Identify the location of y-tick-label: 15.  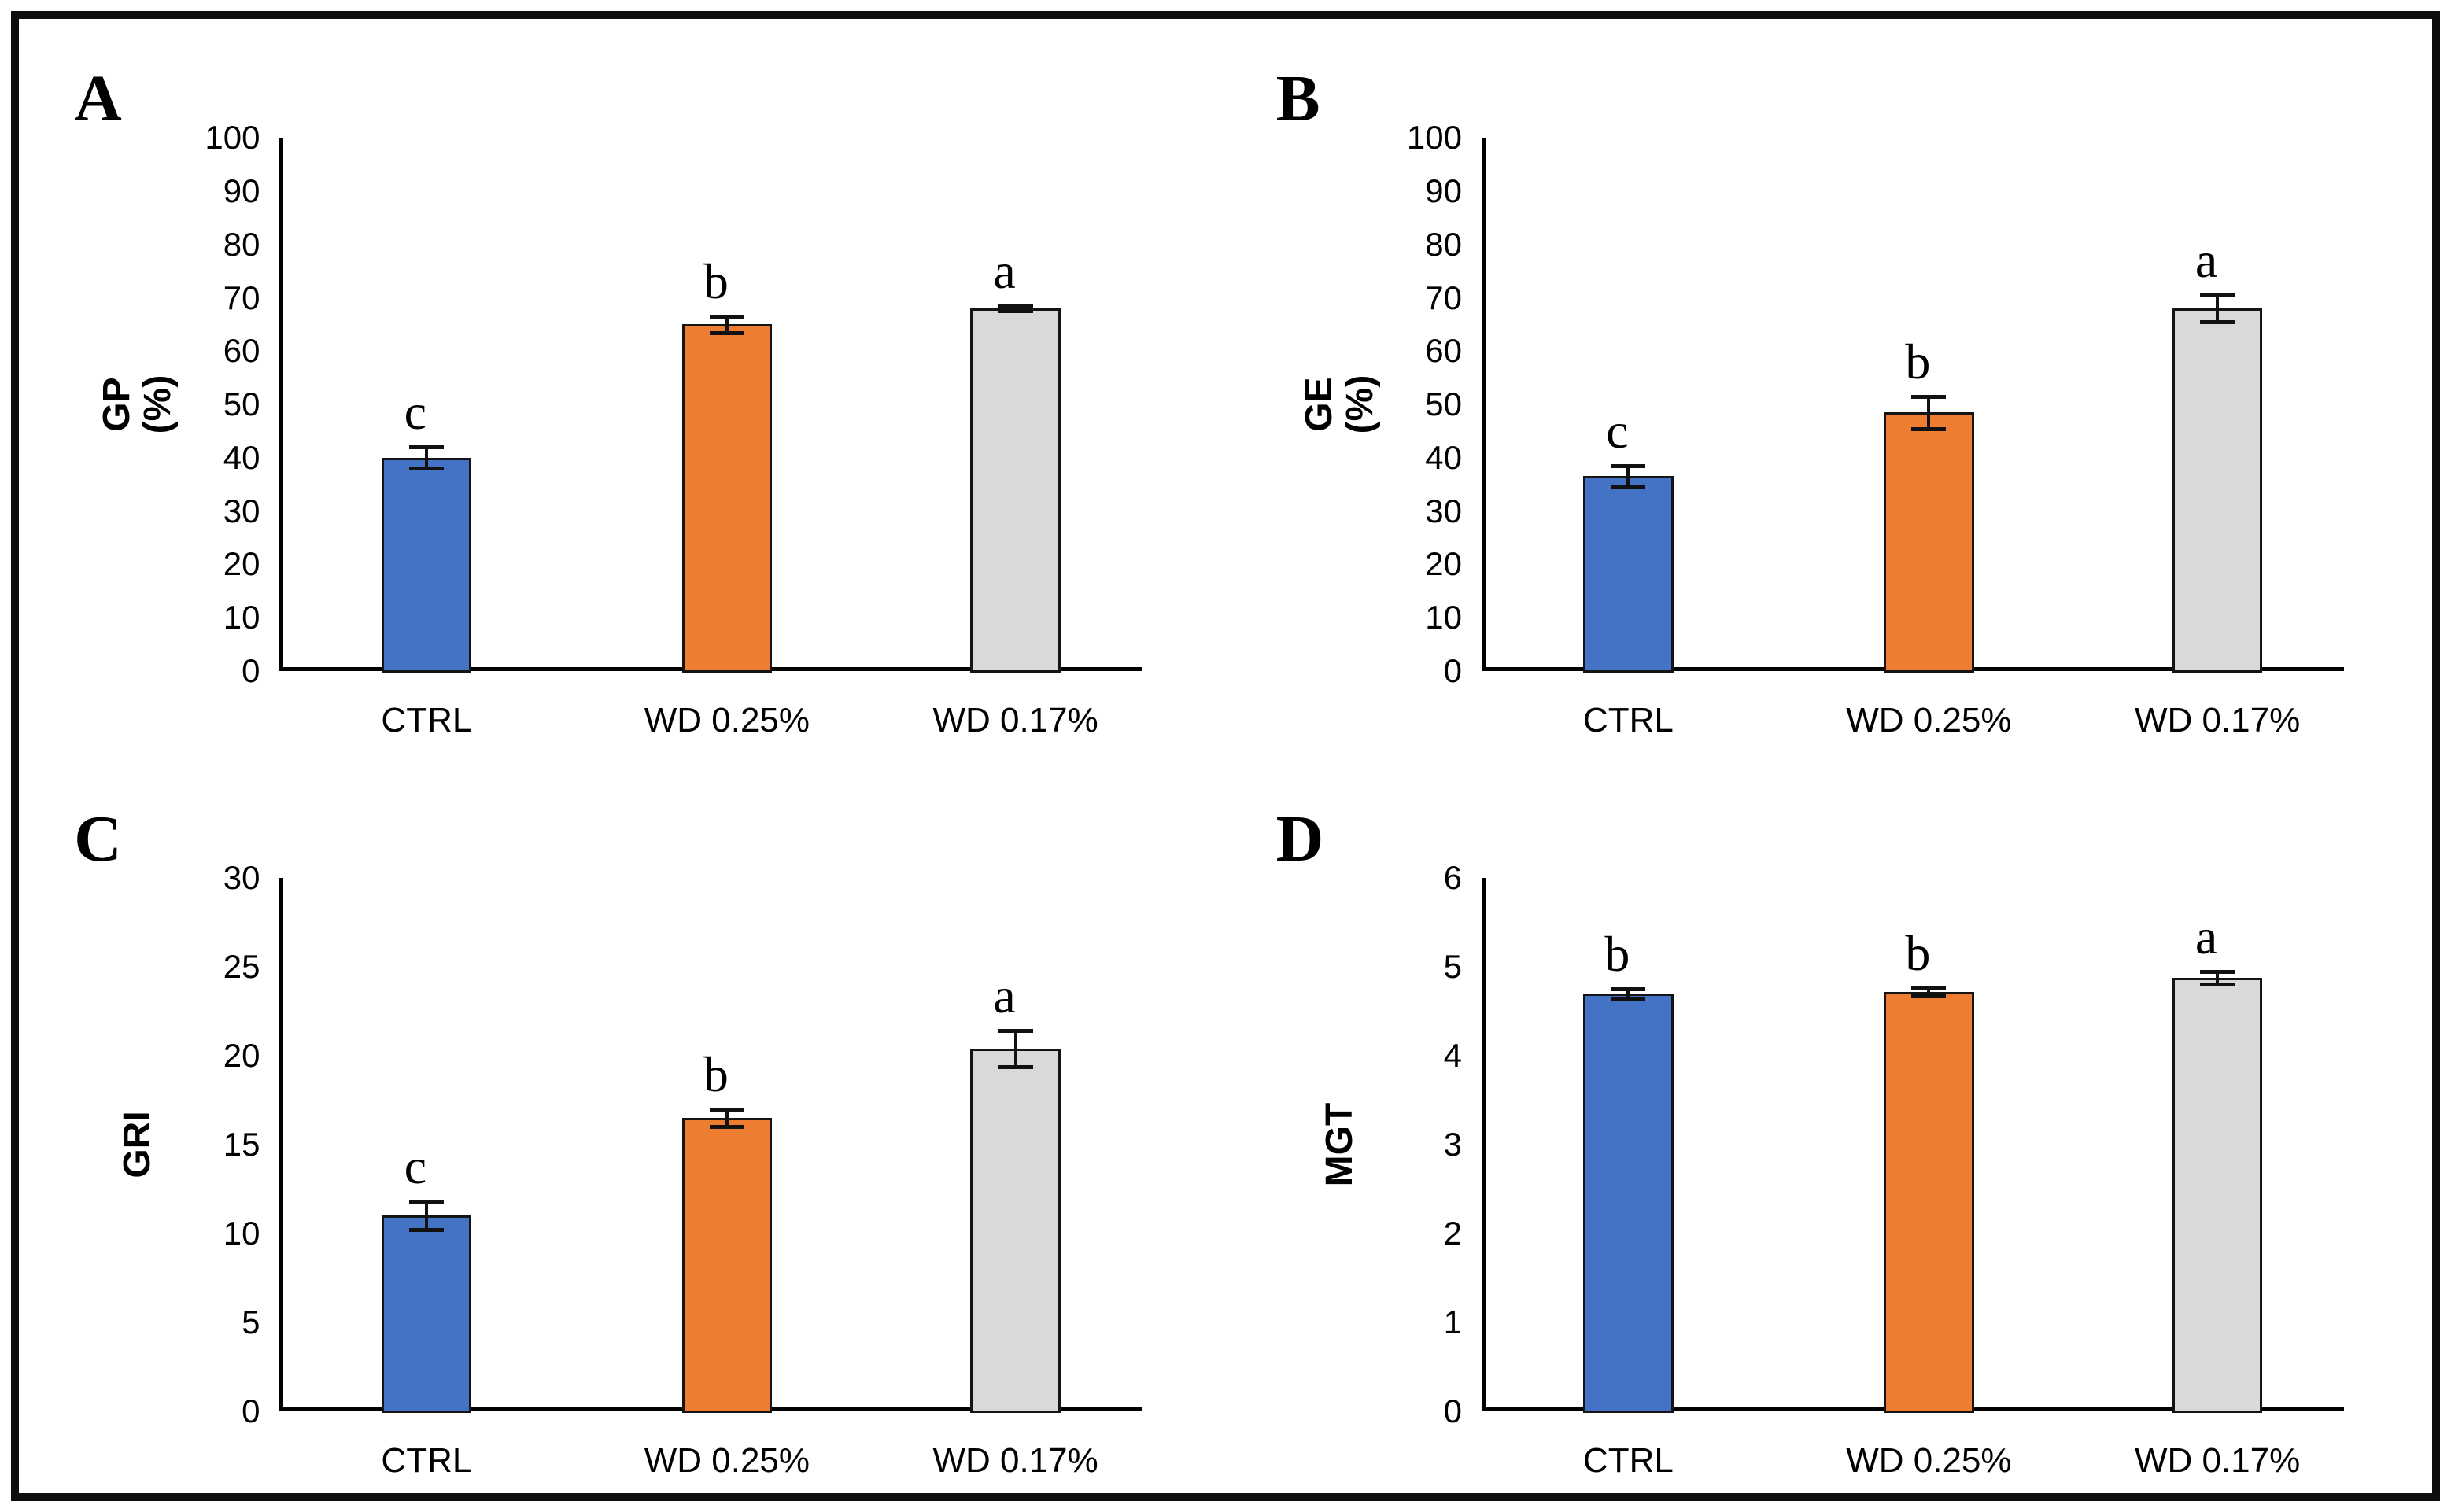
(241, 1145).